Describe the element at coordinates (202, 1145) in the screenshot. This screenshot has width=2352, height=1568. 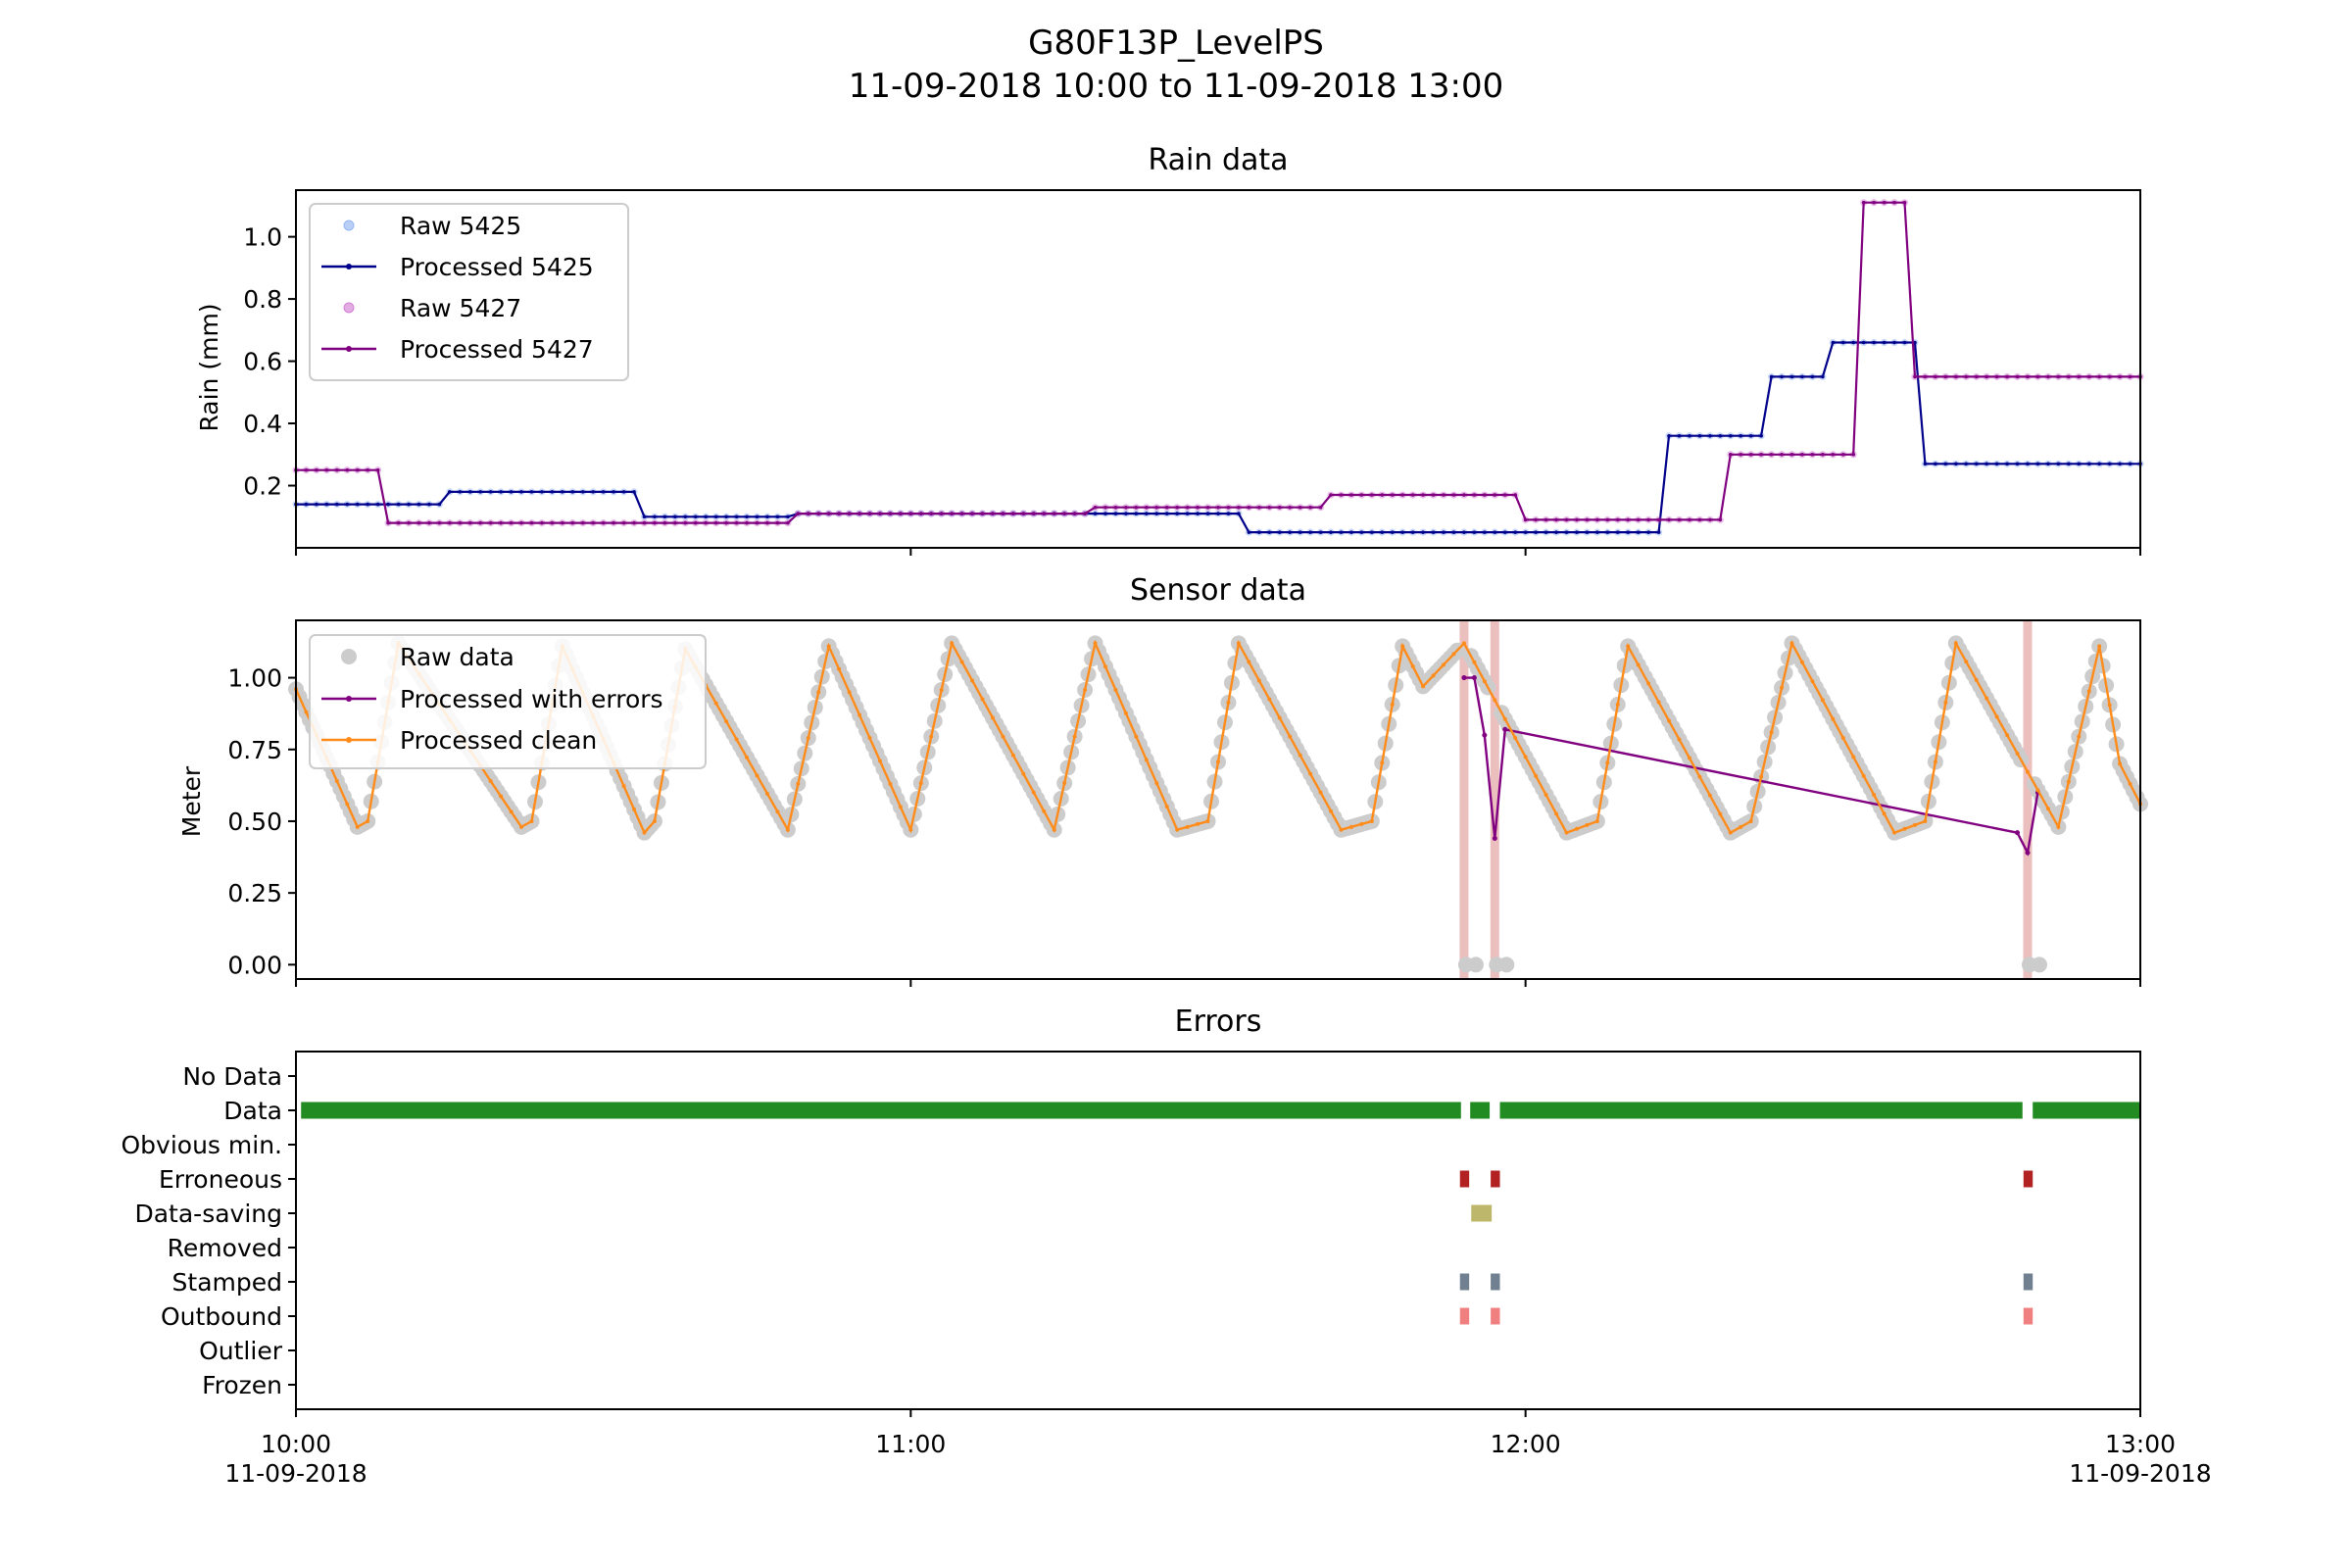
I see `errors-category-label: Obvious min.` at that location.